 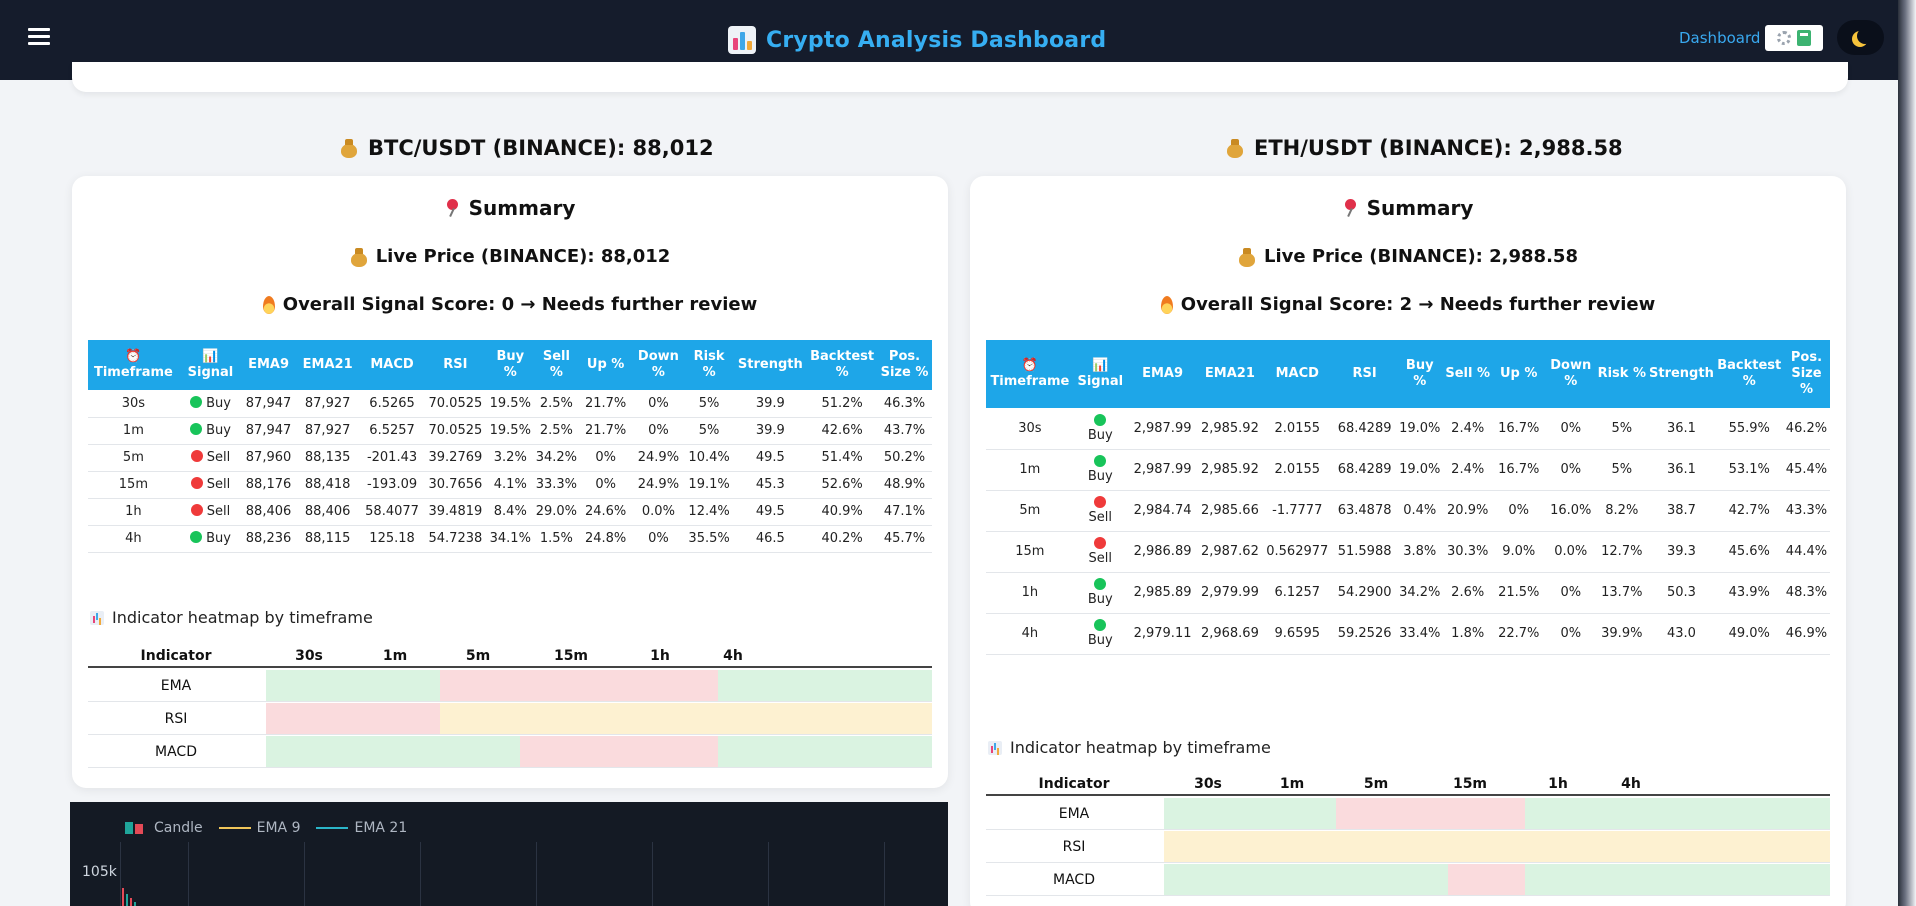 What do you see at coordinates (1364, 429) in the screenshot?
I see `table-cell: 68.4289` at bounding box center [1364, 429].